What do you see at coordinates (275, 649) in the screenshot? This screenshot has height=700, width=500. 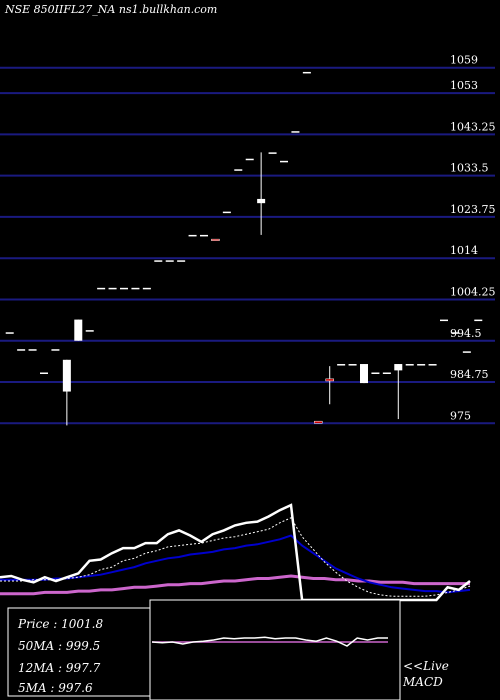 I see `macd-frame` at bounding box center [275, 649].